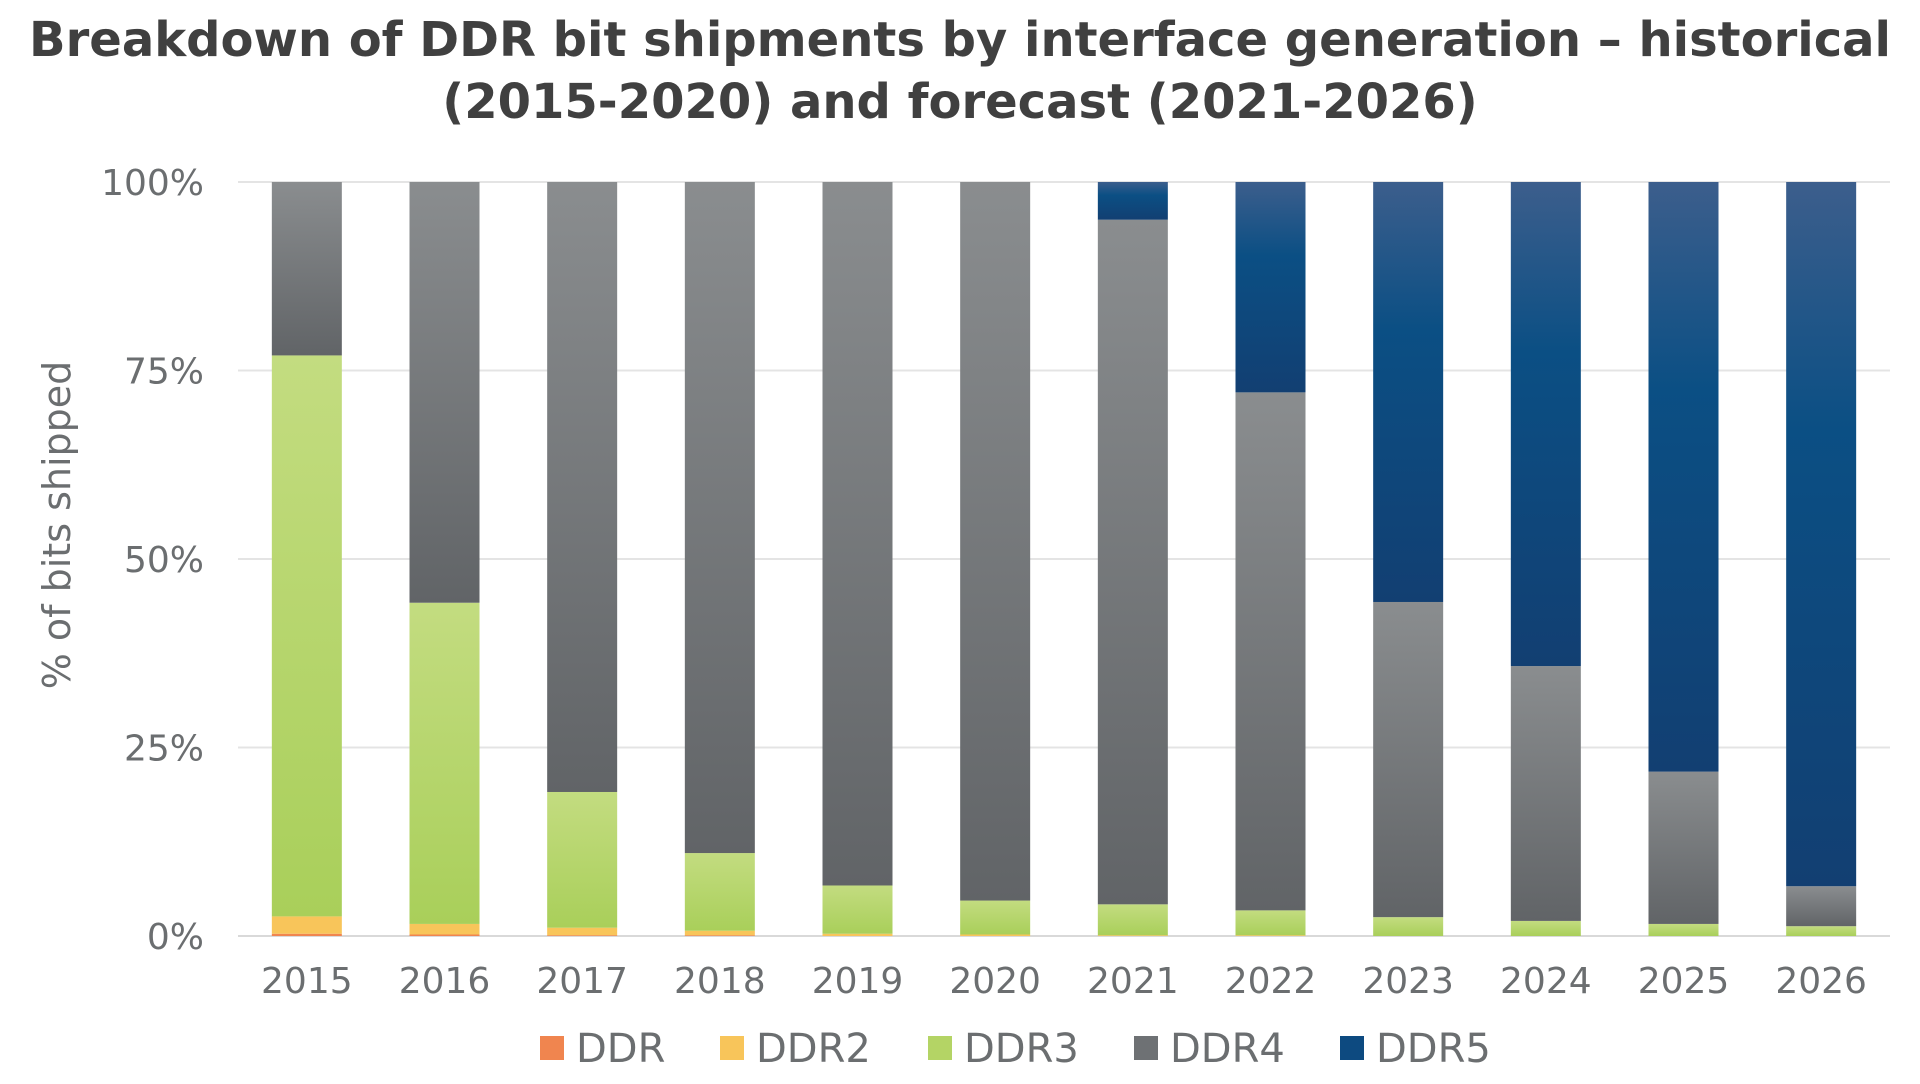  I want to click on bar-ddr4-2020, so click(995, 541).